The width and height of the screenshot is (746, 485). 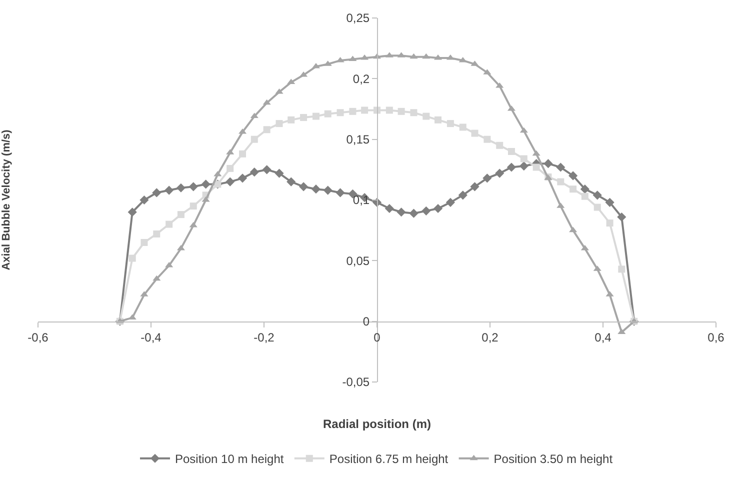 What do you see at coordinates (716, 337) in the screenshot?
I see `x-tick-label: 0,6` at bounding box center [716, 337].